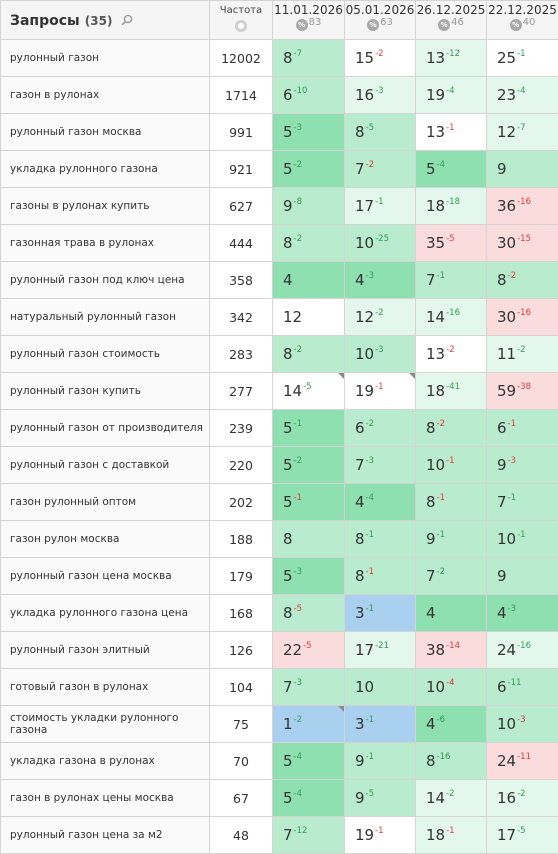  I want to click on position-cell: 6-10, so click(309, 95).